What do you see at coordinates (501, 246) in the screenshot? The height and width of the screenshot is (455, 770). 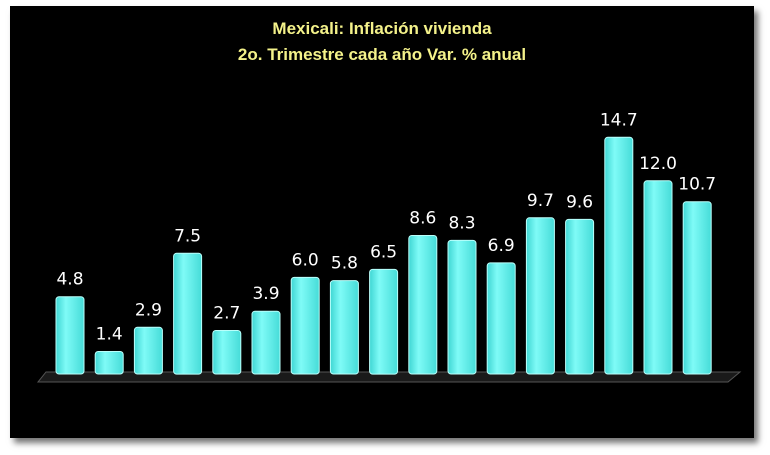 I see `value-label-2020: 6.9` at bounding box center [501, 246].